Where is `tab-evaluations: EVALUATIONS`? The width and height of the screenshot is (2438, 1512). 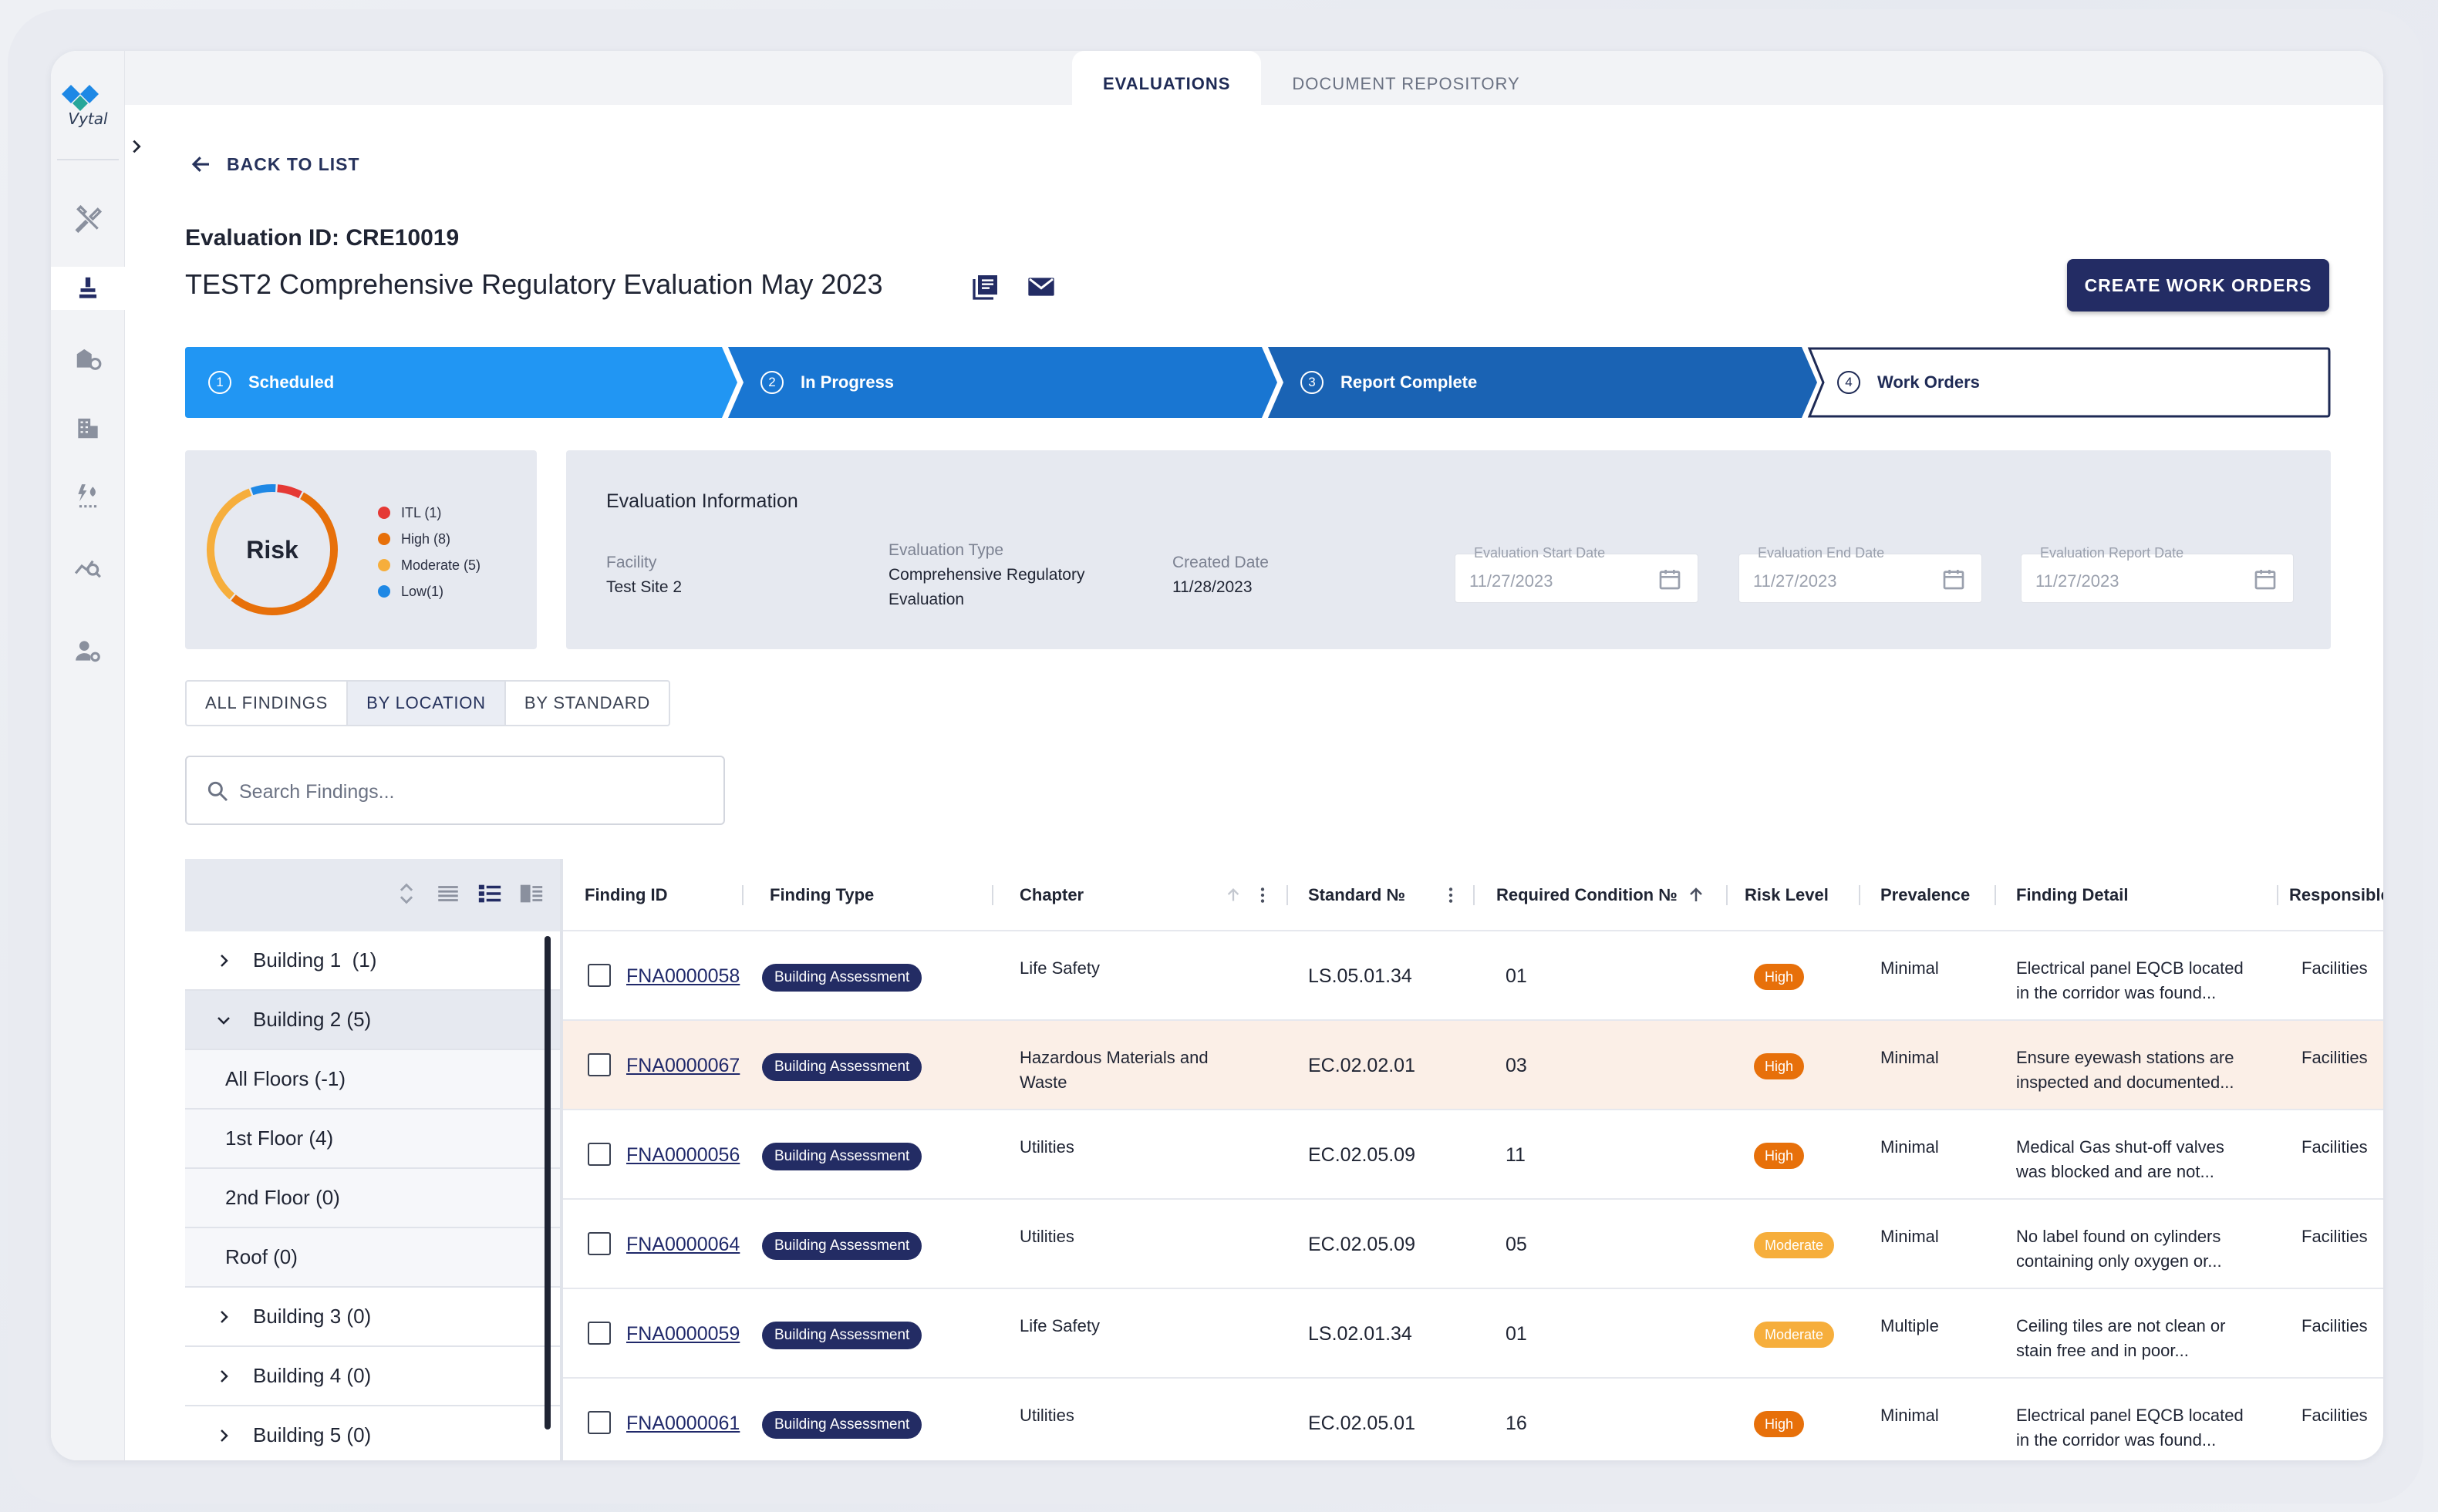
tab-evaluations: EVALUATIONS is located at coordinates (1167, 78).